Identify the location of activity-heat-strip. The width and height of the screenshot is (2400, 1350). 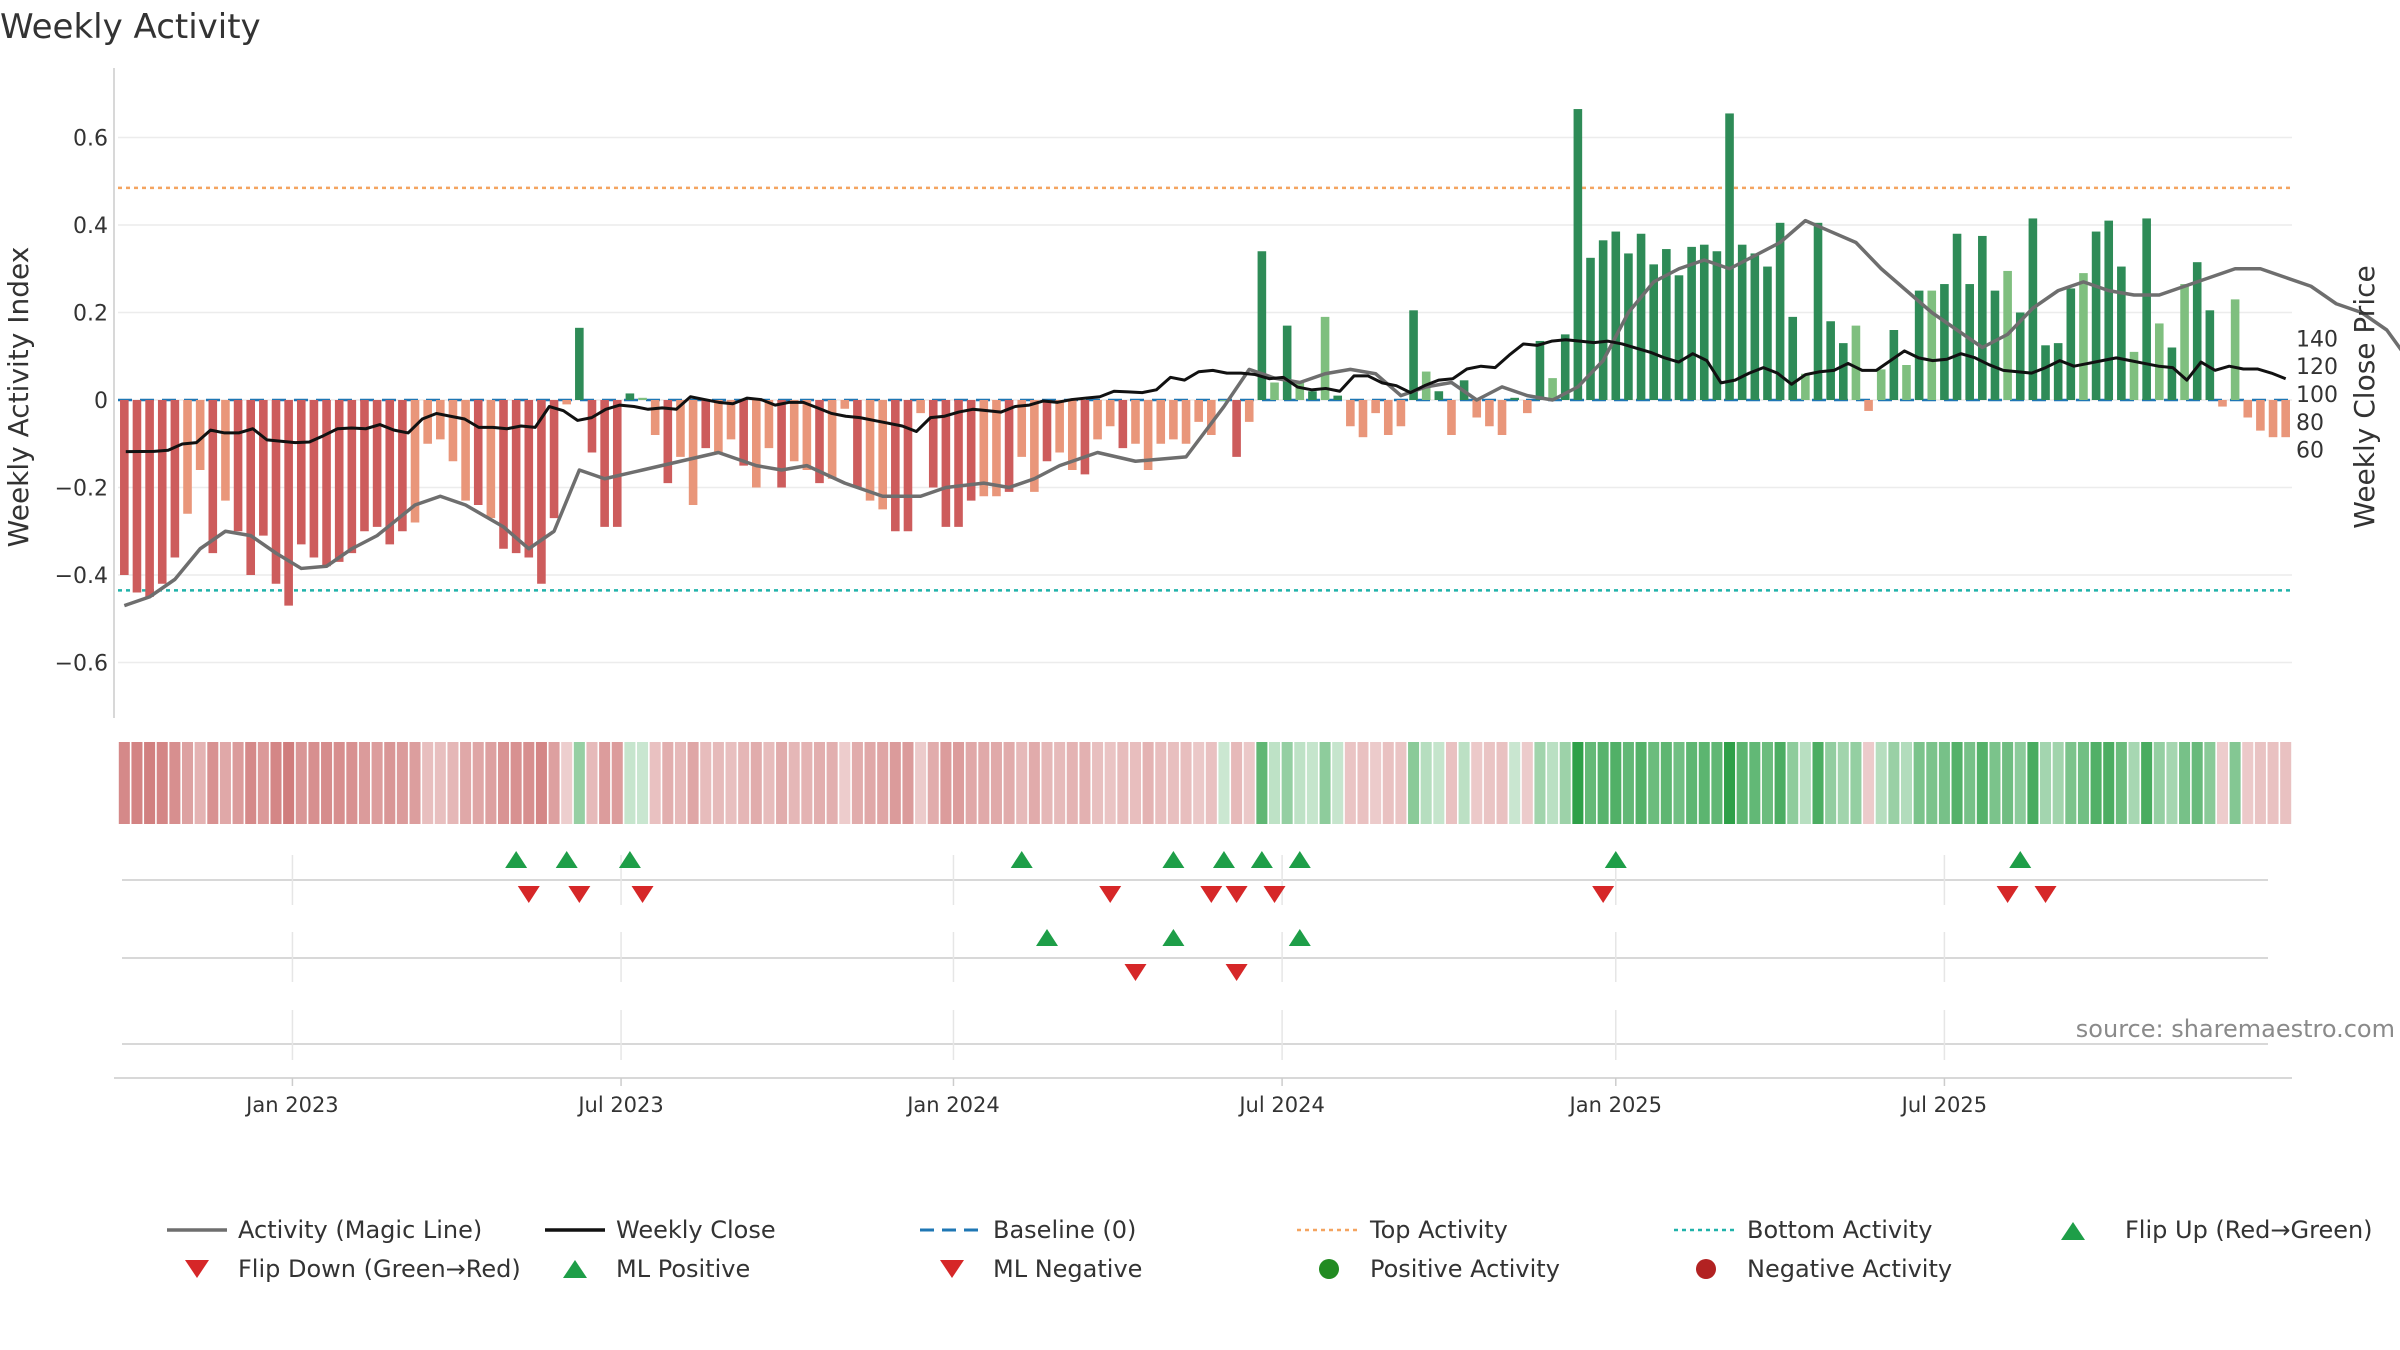
(1205, 783).